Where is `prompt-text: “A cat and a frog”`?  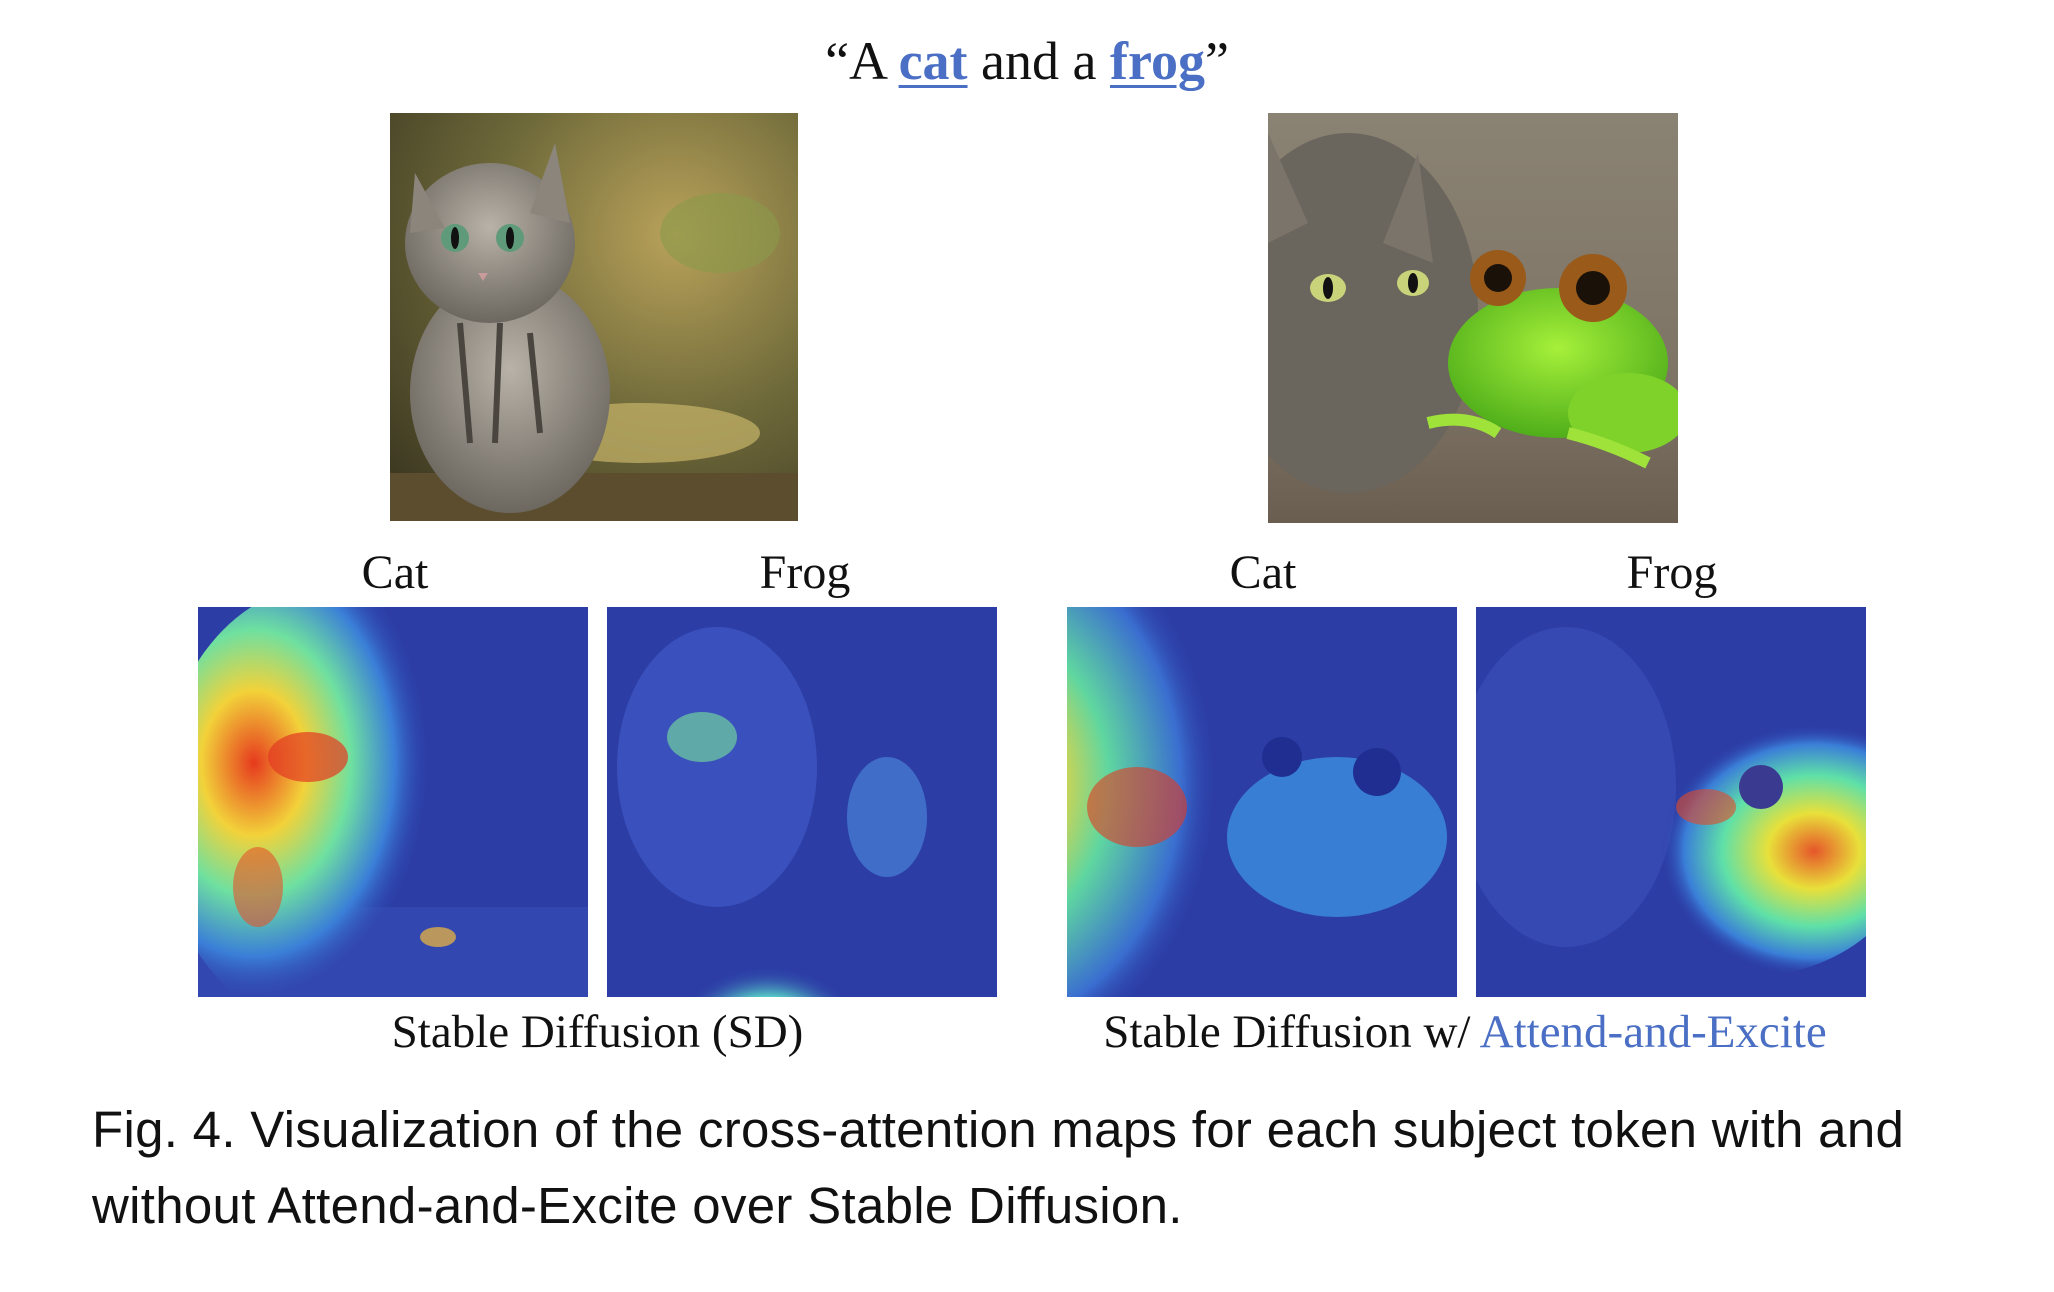 prompt-text: “A cat and a frog” is located at coordinates (1027, 61).